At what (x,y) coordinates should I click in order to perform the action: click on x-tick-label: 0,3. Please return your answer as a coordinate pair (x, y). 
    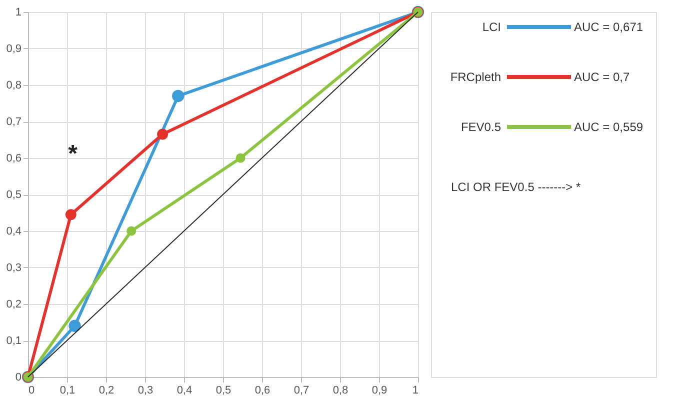
    Looking at the image, I should click on (146, 390).